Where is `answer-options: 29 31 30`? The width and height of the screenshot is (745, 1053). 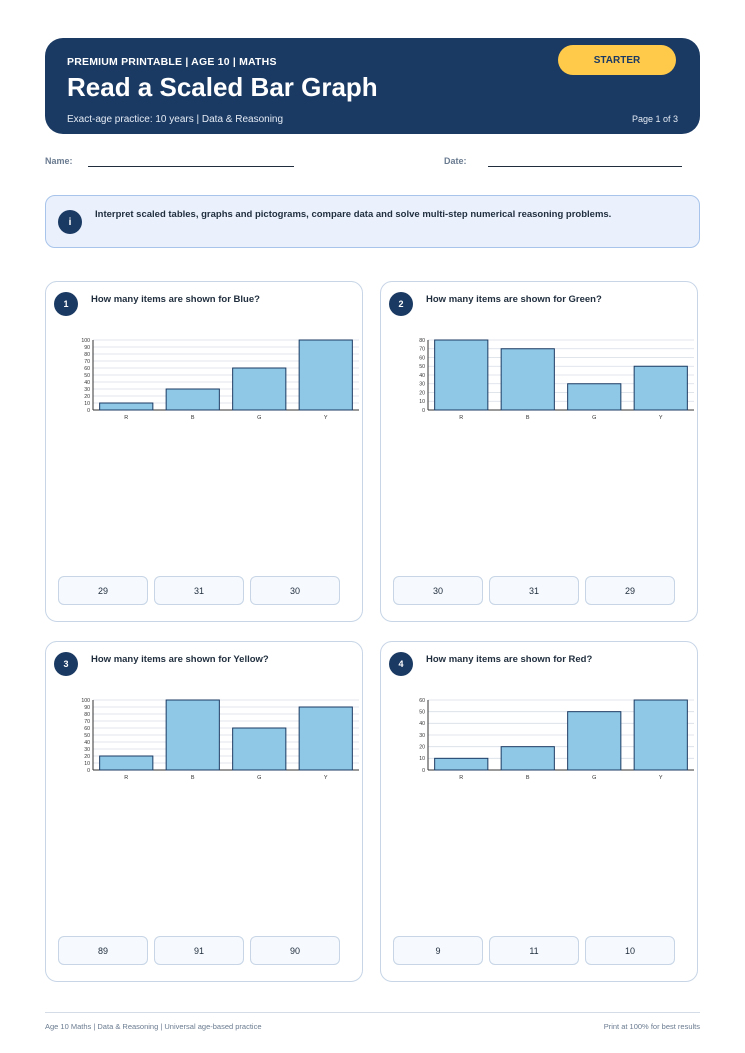
answer-options: 29 31 30 is located at coordinates (199, 590).